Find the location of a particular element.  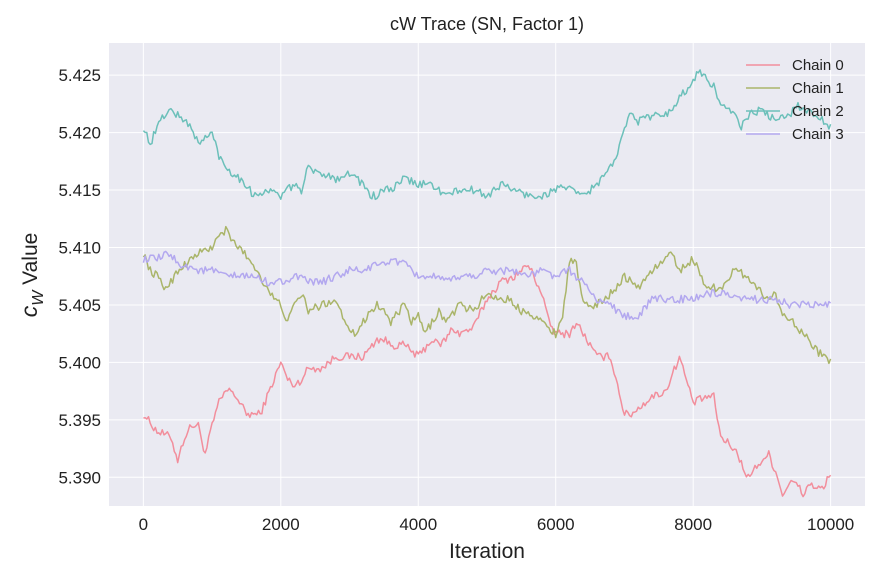

y-tick-label: 5.415 is located at coordinates (79, 190).